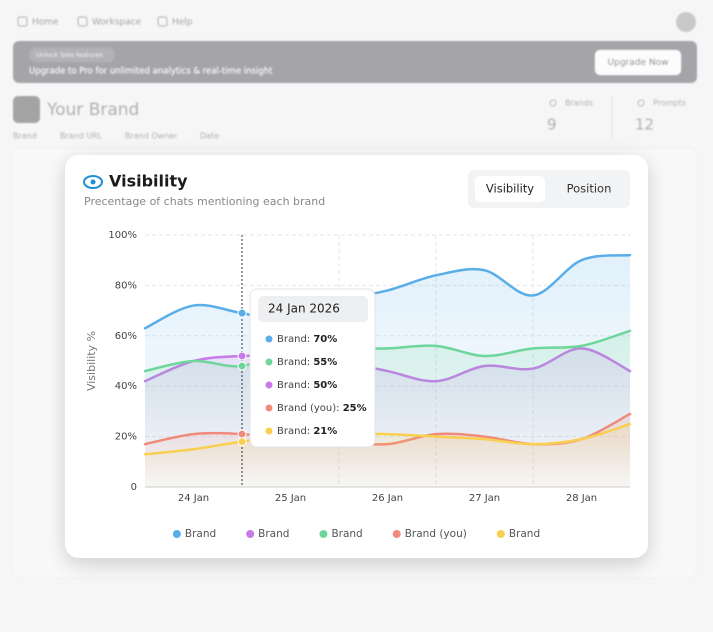  What do you see at coordinates (669, 103) in the screenshot?
I see `stat-label: Prompts` at bounding box center [669, 103].